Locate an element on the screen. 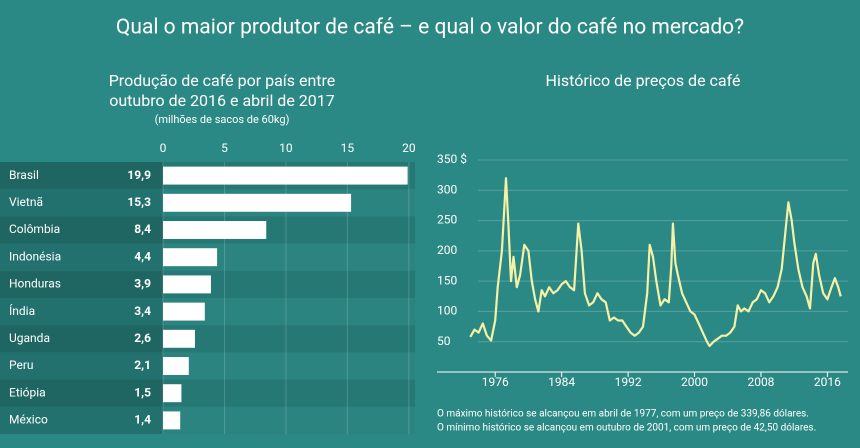 The image size is (860, 448). category-label: Indonésia is located at coordinates (35, 256).